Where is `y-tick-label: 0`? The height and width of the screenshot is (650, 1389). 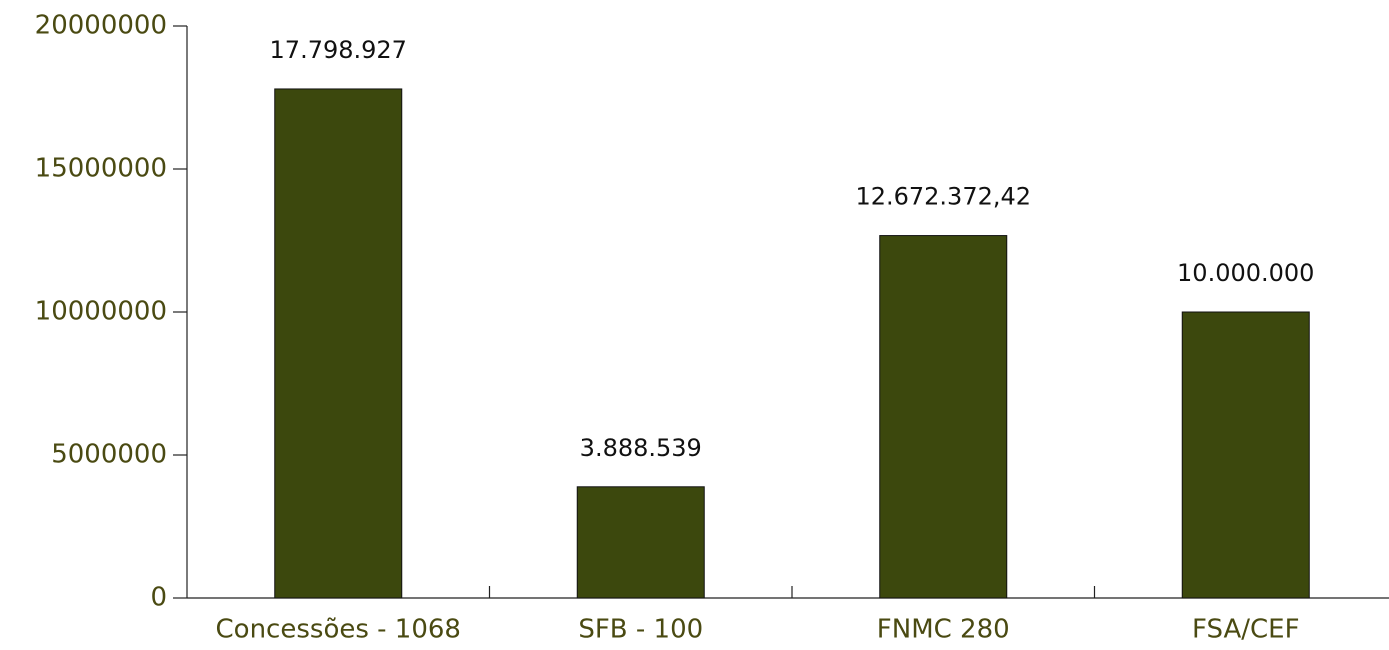
y-tick-label: 0 is located at coordinates (158, 598).